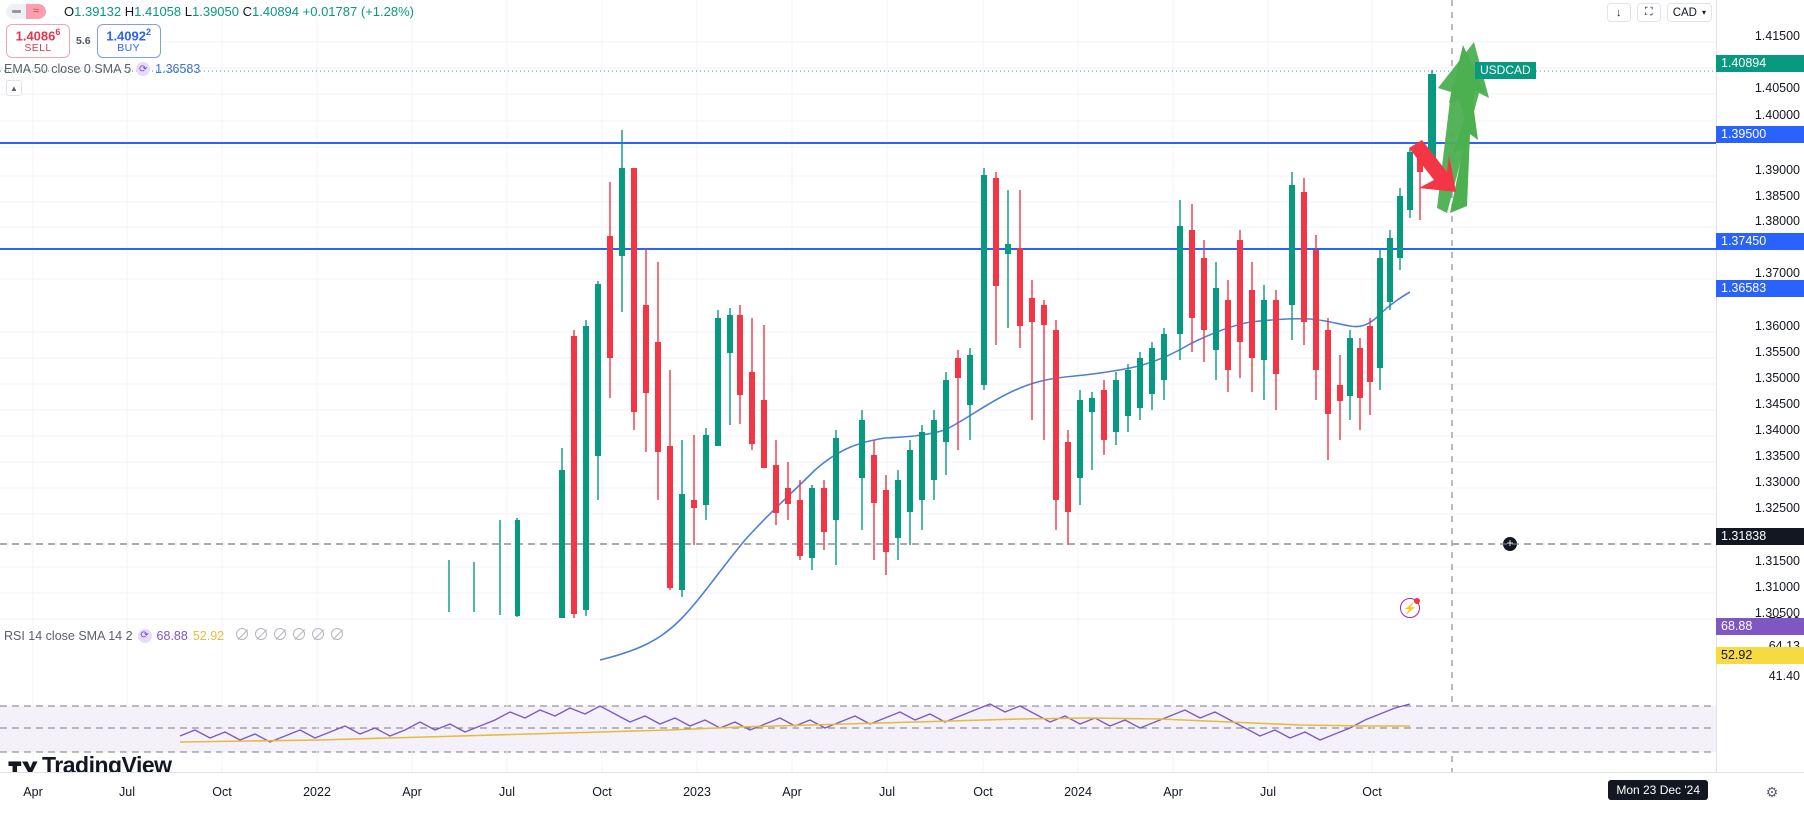 The image size is (1804, 816). What do you see at coordinates (128, 35) in the screenshot?
I see `buy-price: 1.40922` at bounding box center [128, 35].